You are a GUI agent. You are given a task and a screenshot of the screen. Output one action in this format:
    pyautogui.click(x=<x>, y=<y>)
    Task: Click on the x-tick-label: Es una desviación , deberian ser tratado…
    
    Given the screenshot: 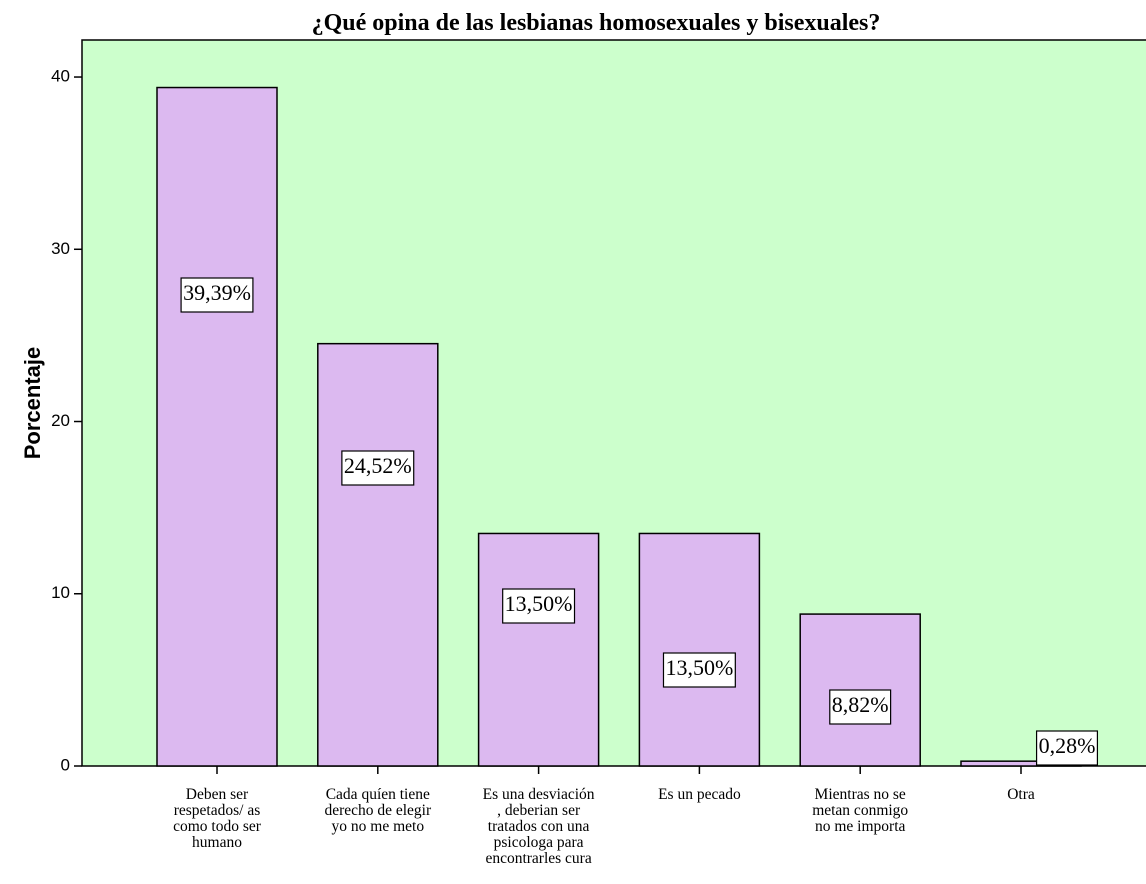 What is the action you would take?
    pyautogui.click(x=538, y=826)
    